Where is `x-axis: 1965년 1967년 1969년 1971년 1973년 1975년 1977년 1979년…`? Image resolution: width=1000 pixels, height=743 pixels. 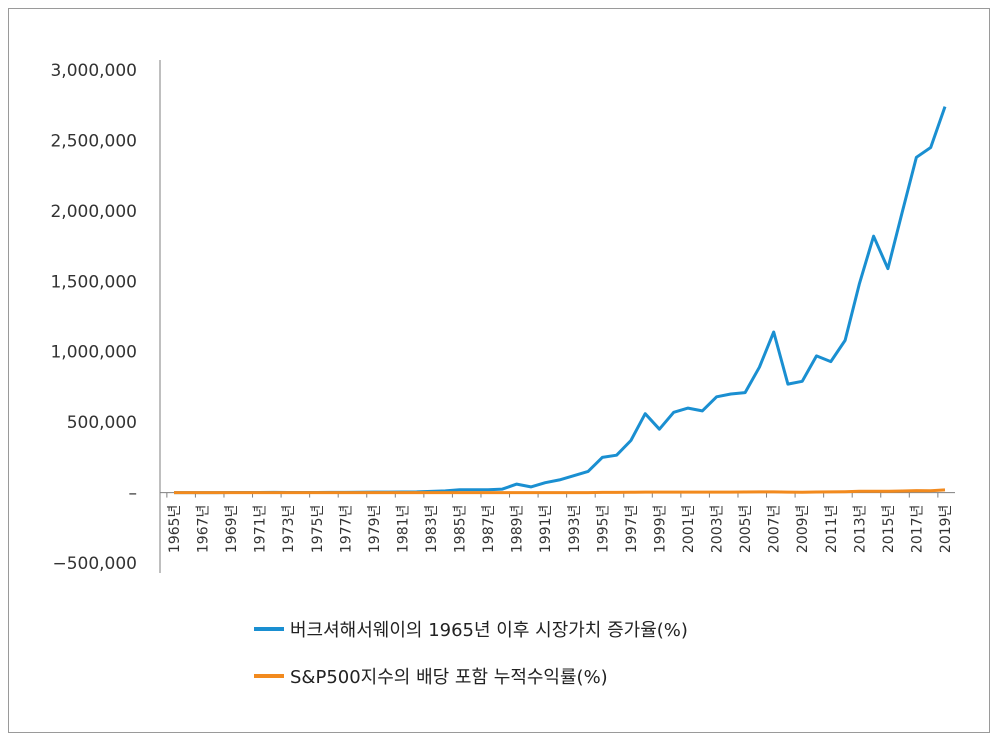
x-axis: 1965년 1967년 1969년 1971년 1973년 1975년 1977년 1979년… is located at coordinates (557, 523).